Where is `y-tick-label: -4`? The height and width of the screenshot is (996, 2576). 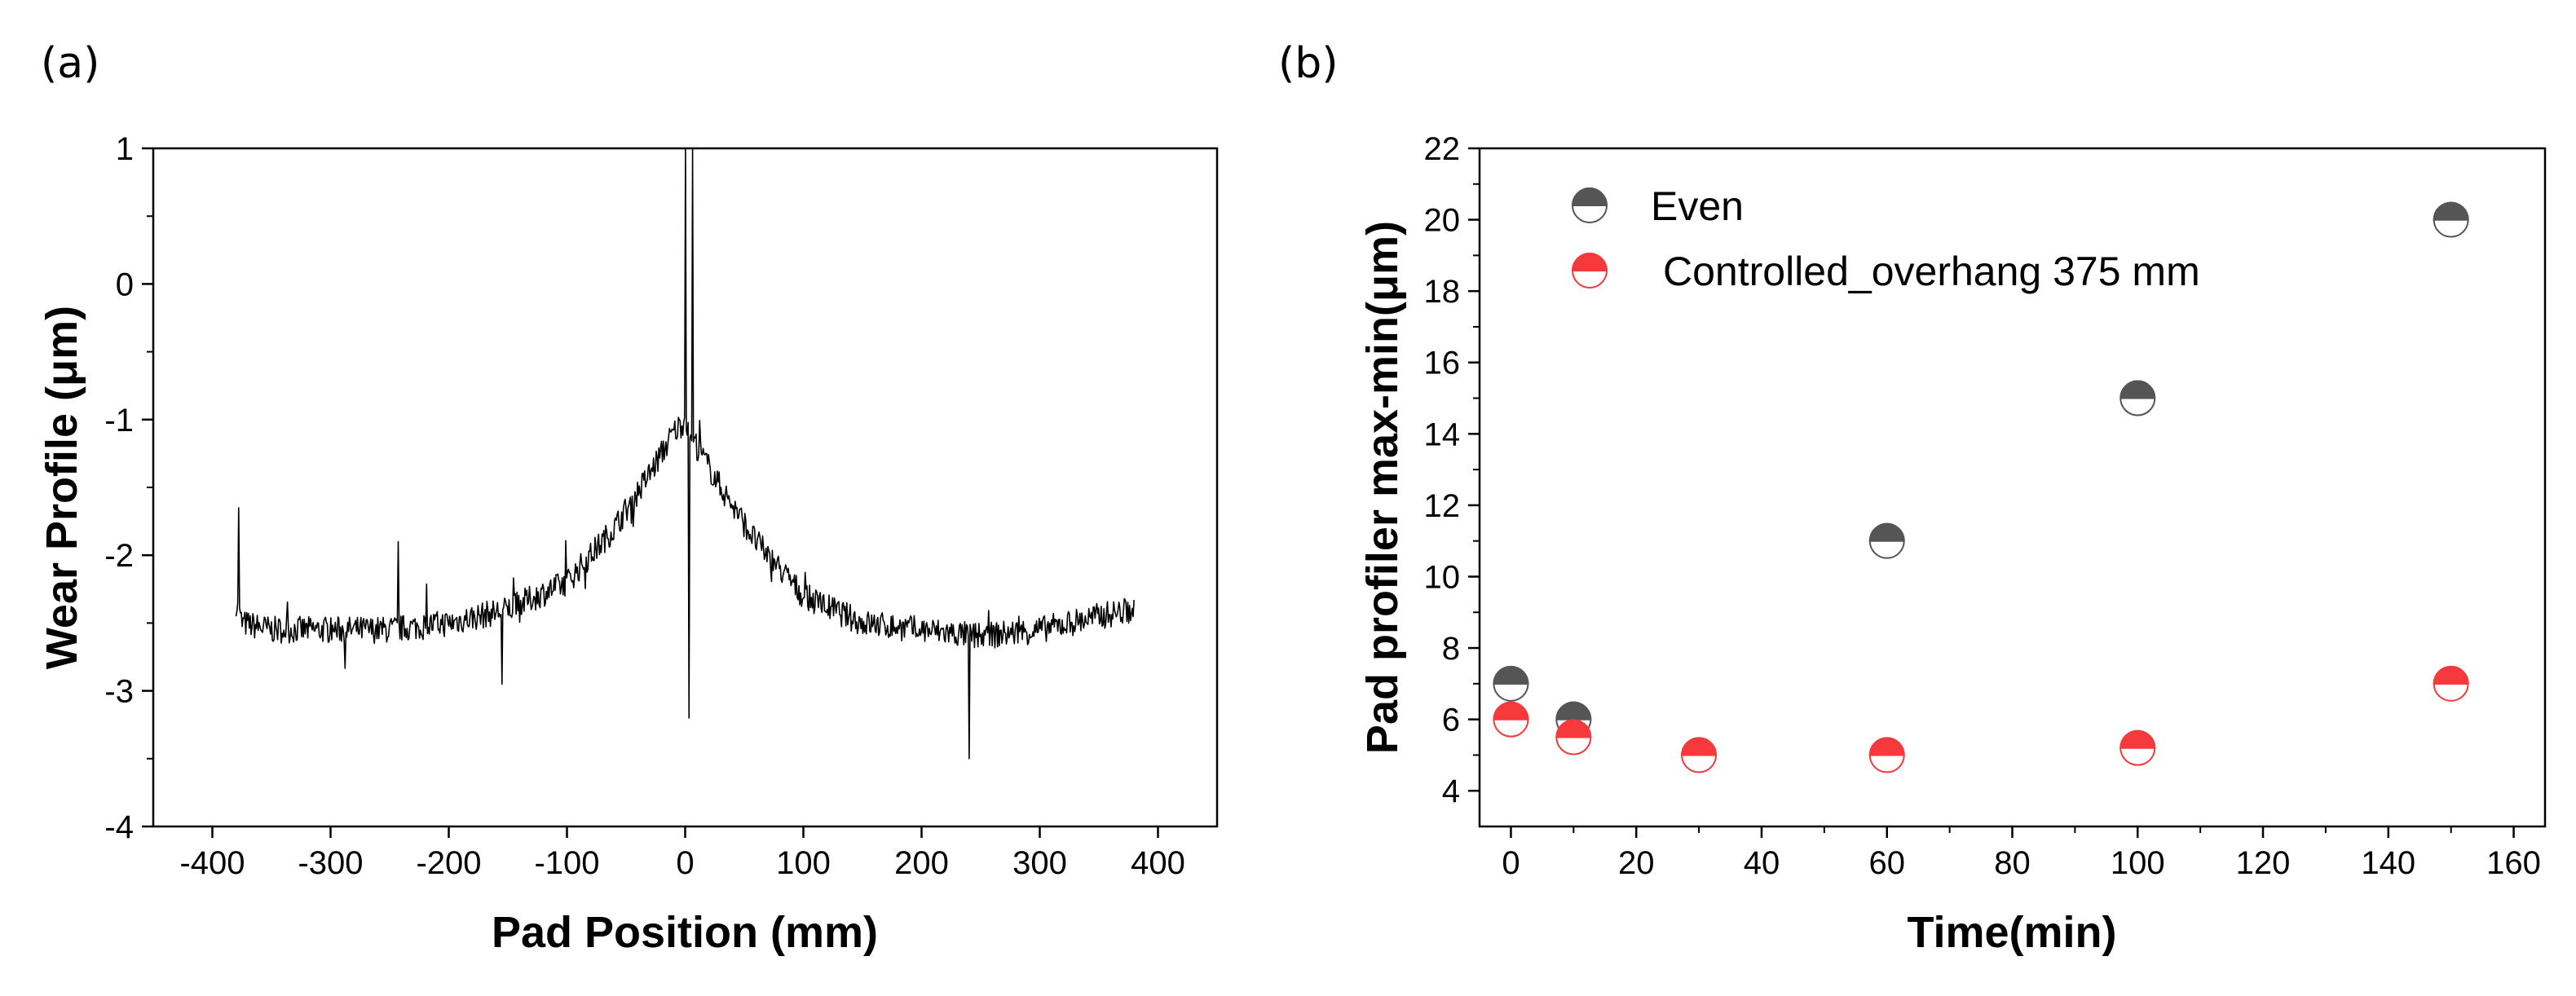
y-tick-label: -4 is located at coordinates (119, 827).